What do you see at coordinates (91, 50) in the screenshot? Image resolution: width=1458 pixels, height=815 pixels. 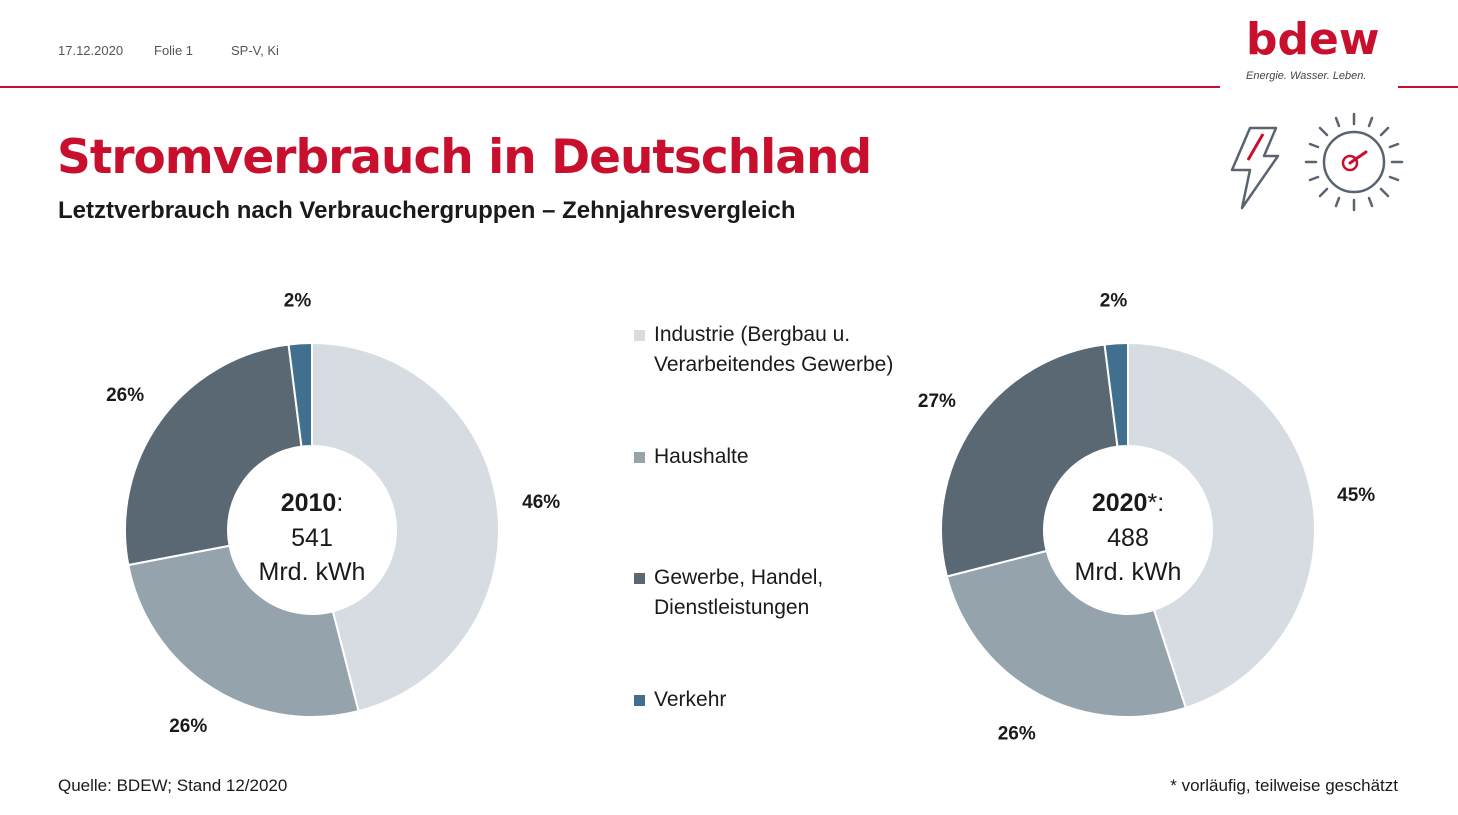 I see `slide-date: 17.12.2020` at bounding box center [91, 50].